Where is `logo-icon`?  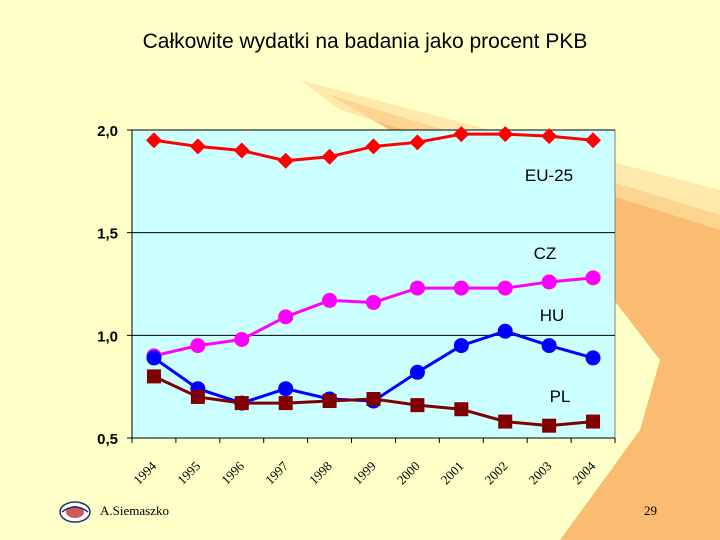 logo-icon is located at coordinates (75, 512).